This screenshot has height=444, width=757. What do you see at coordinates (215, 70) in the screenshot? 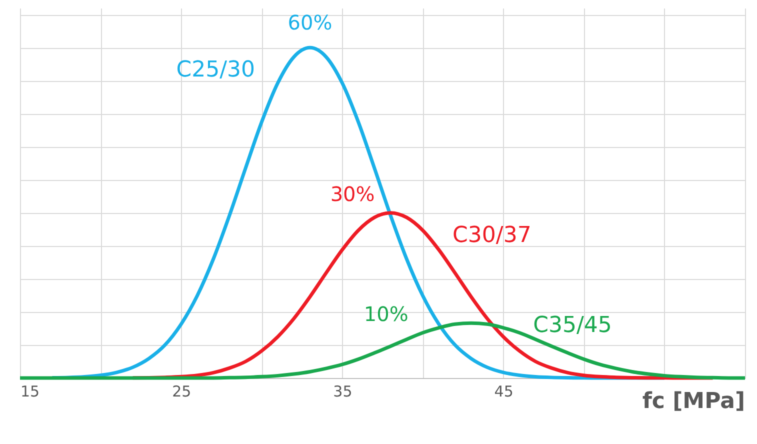
I see `series-label: C25/30` at bounding box center [215, 70].